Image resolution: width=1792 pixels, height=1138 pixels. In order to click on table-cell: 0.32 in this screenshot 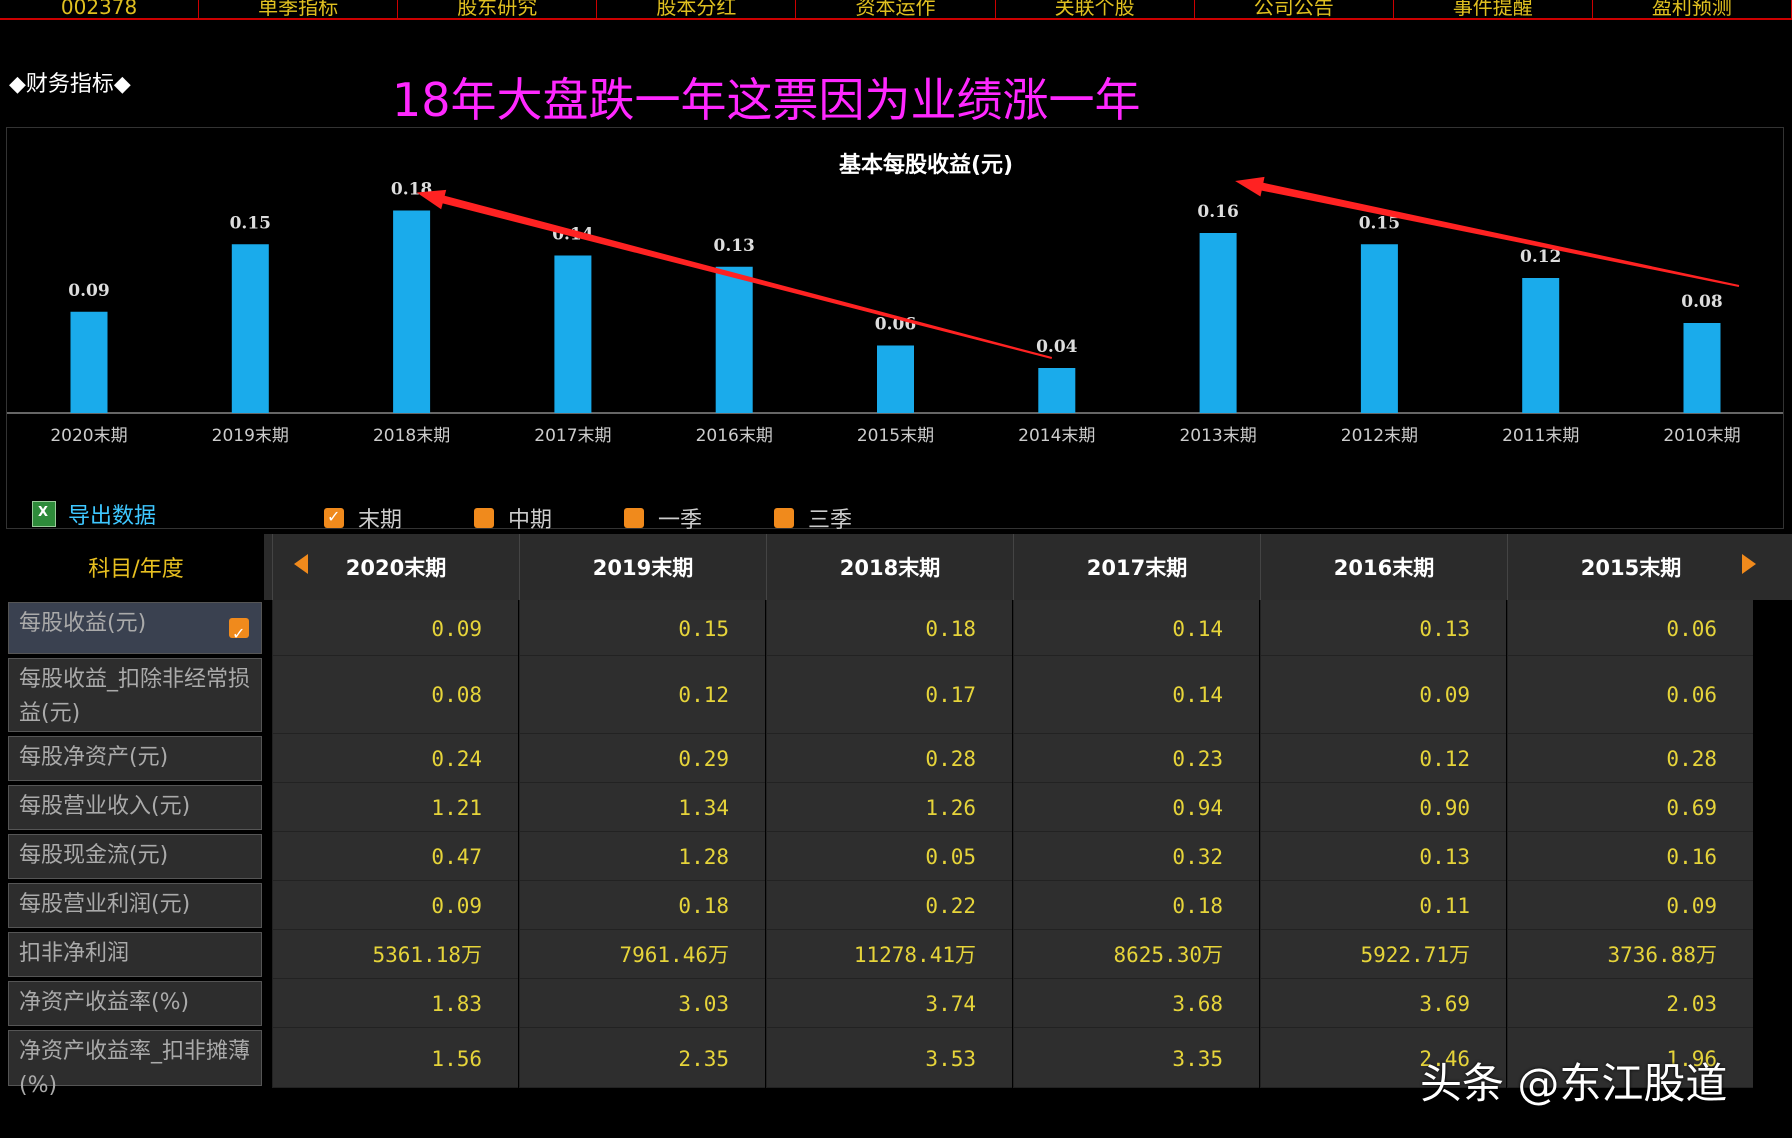, I will do `click(1136, 856)`.